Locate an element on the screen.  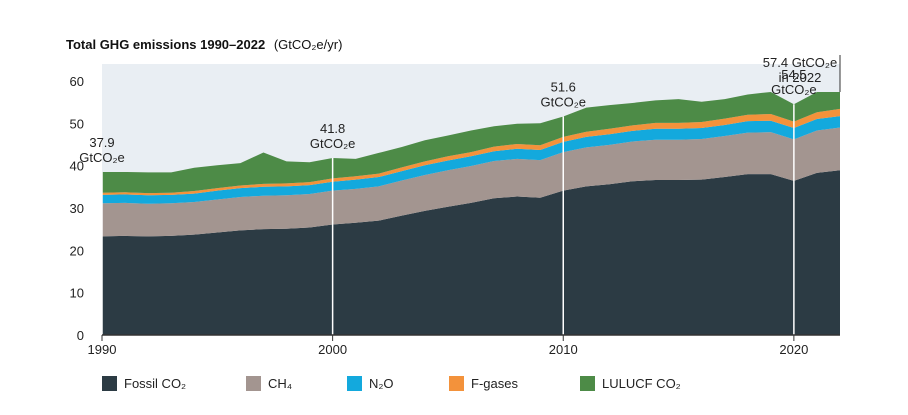
legend-label: N₂O is located at coordinates (381, 383).